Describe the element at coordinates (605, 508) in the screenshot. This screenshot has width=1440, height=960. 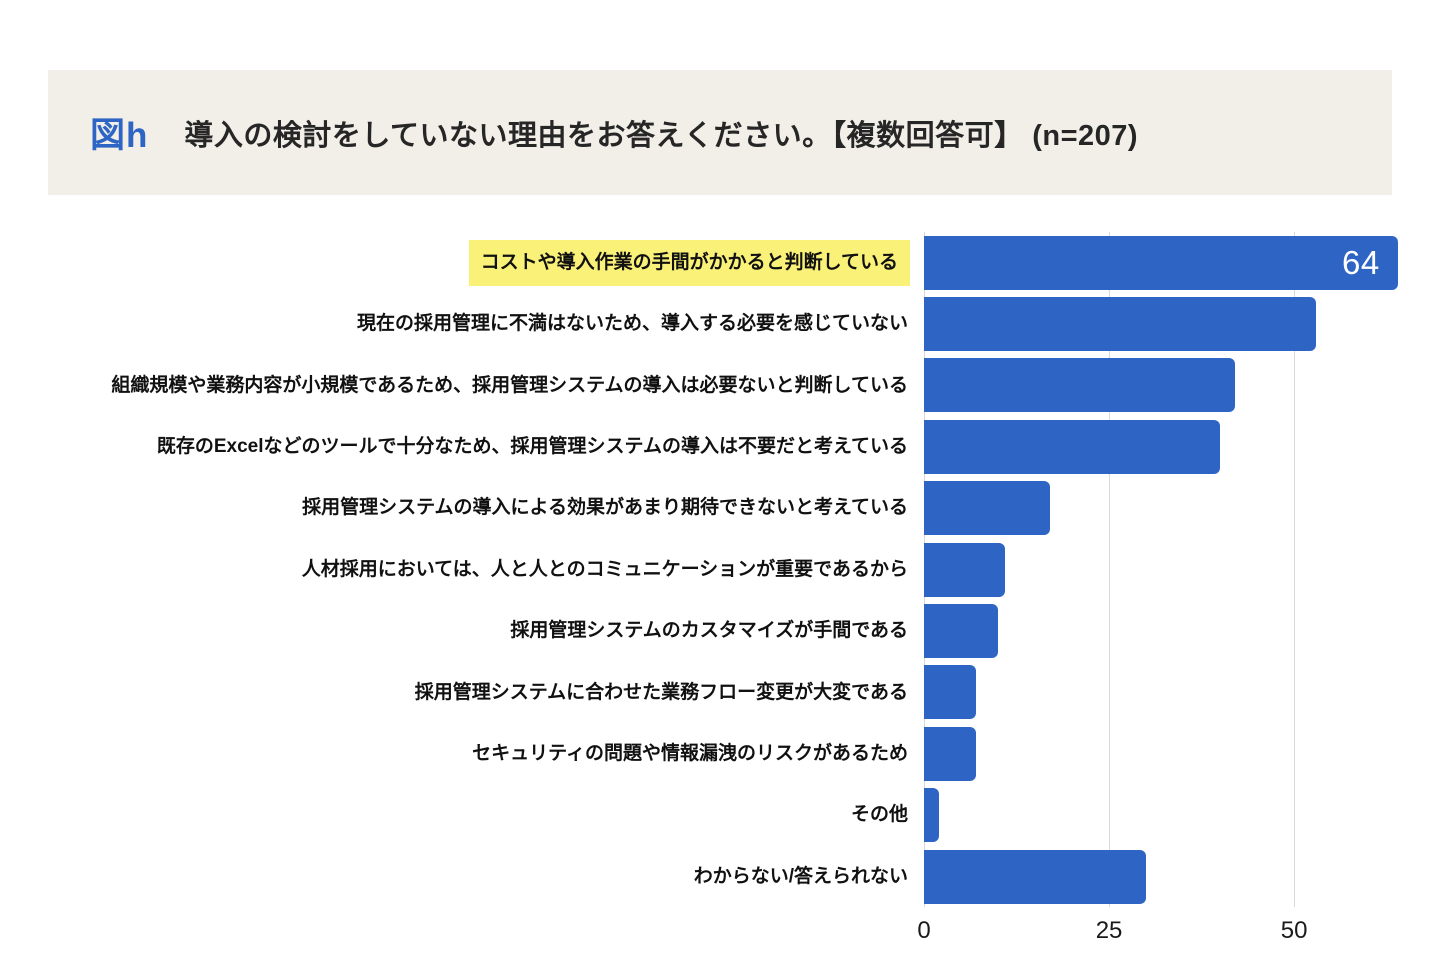
I see `category-label: 採用管理システムの導入による効果があまり期待できないと考えている` at that location.